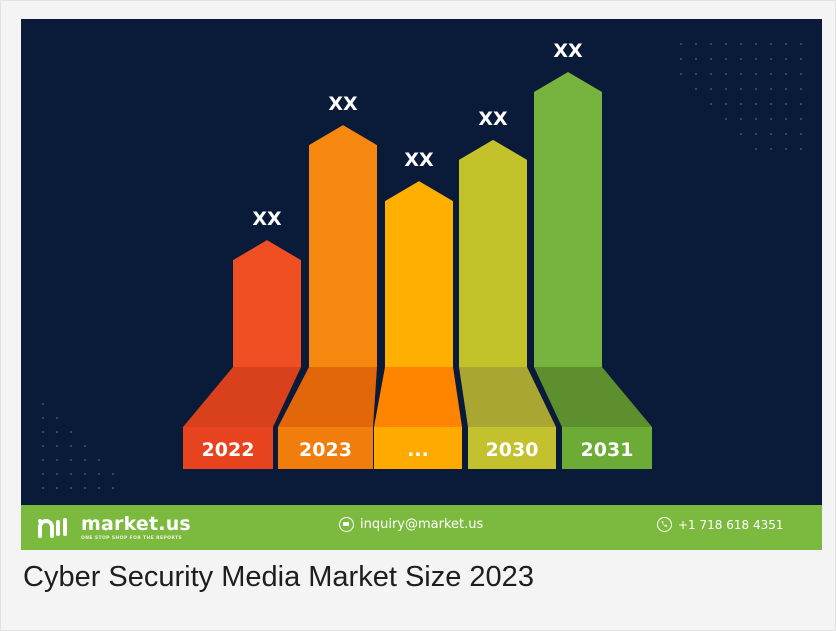 This screenshot has height=631, width=836. I want to click on brand-name: market.us, so click(136, 523).